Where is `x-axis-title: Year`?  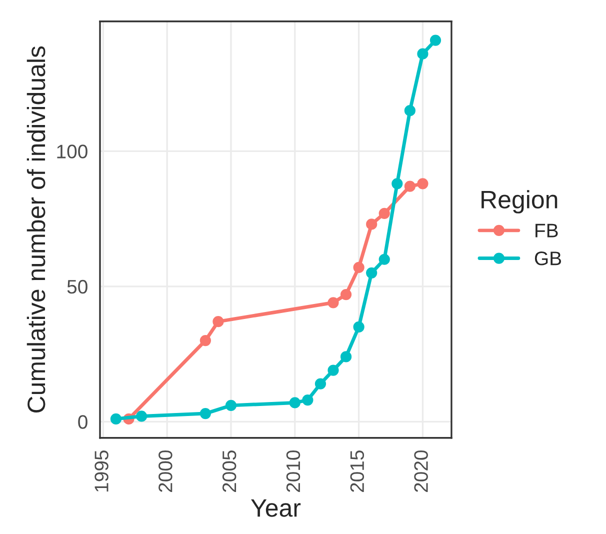
x-axis-title: Year is located at coordinates (276, 508).